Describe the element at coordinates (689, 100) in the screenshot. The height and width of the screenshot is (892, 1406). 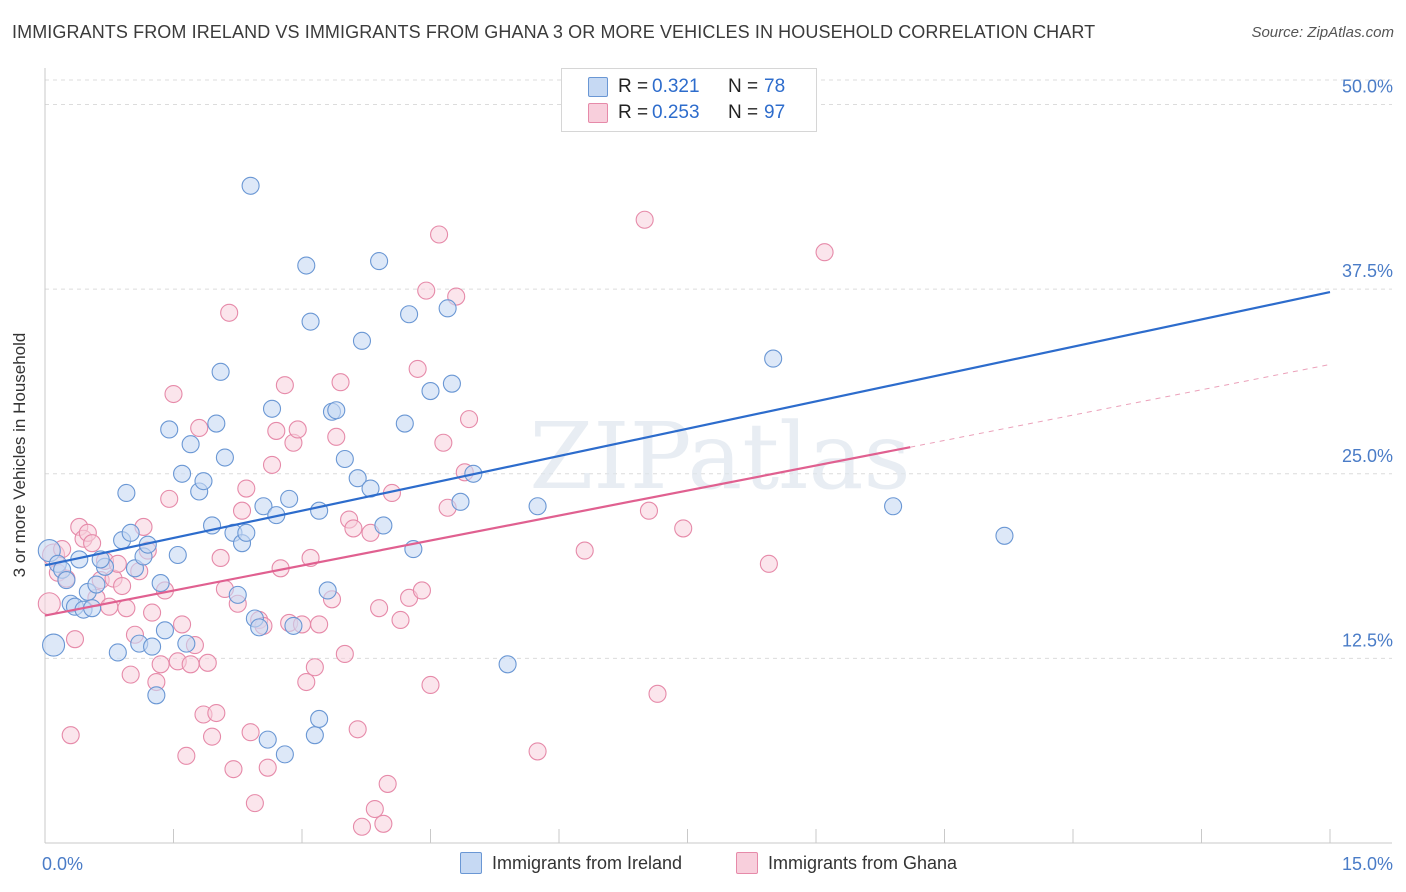
I see `stats-legend: R = 0.321 N = 78 R = 0.253 N = 97` at that location.